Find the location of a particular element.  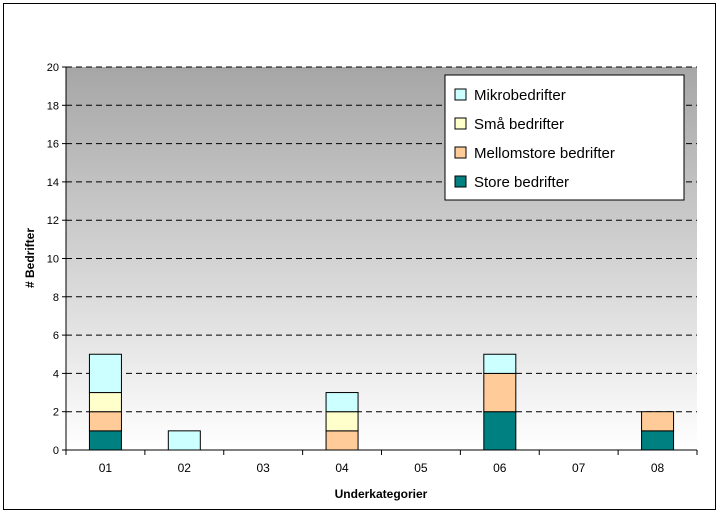

legend-box is located at coordinates (564, 137).